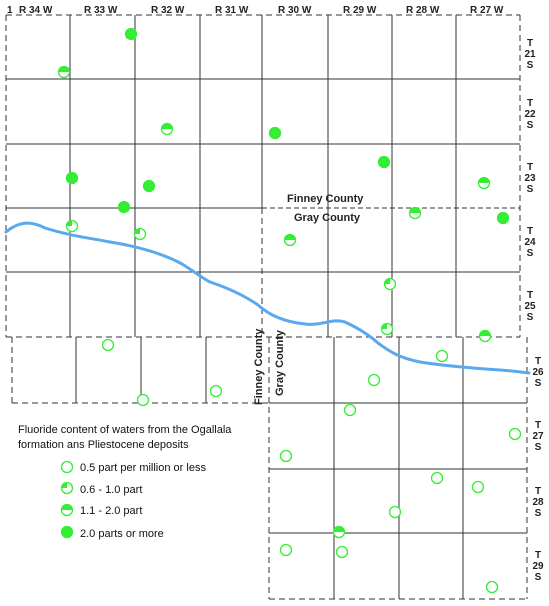 The width and height of the screenshot is (549, 606). I want to click on county-label-finney: Finney County, so click(325, 199).